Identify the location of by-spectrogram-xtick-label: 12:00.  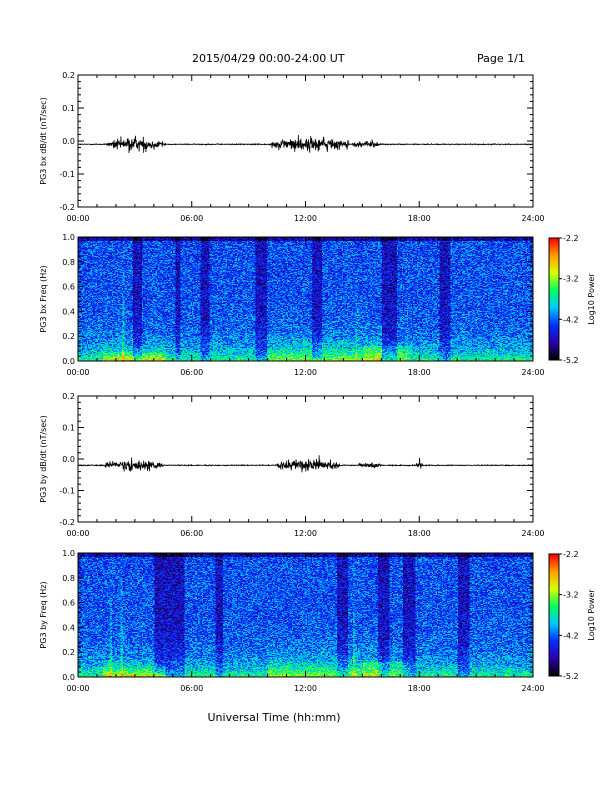
(305, 688).